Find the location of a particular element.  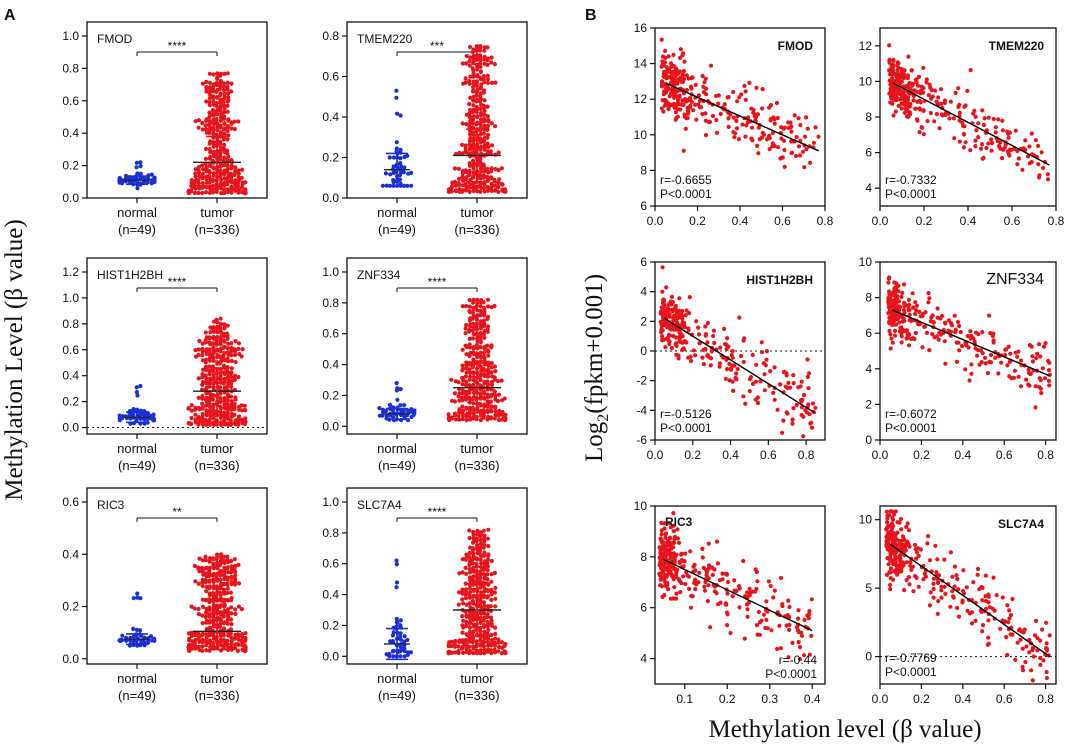

y-tick-label: 6 is located at coordinates (643, 206).